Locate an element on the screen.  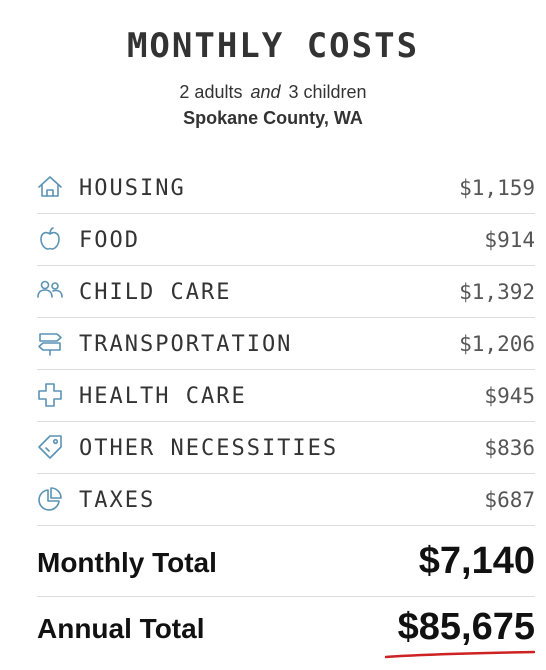
apple-icon is located at coordinates (50, 238).